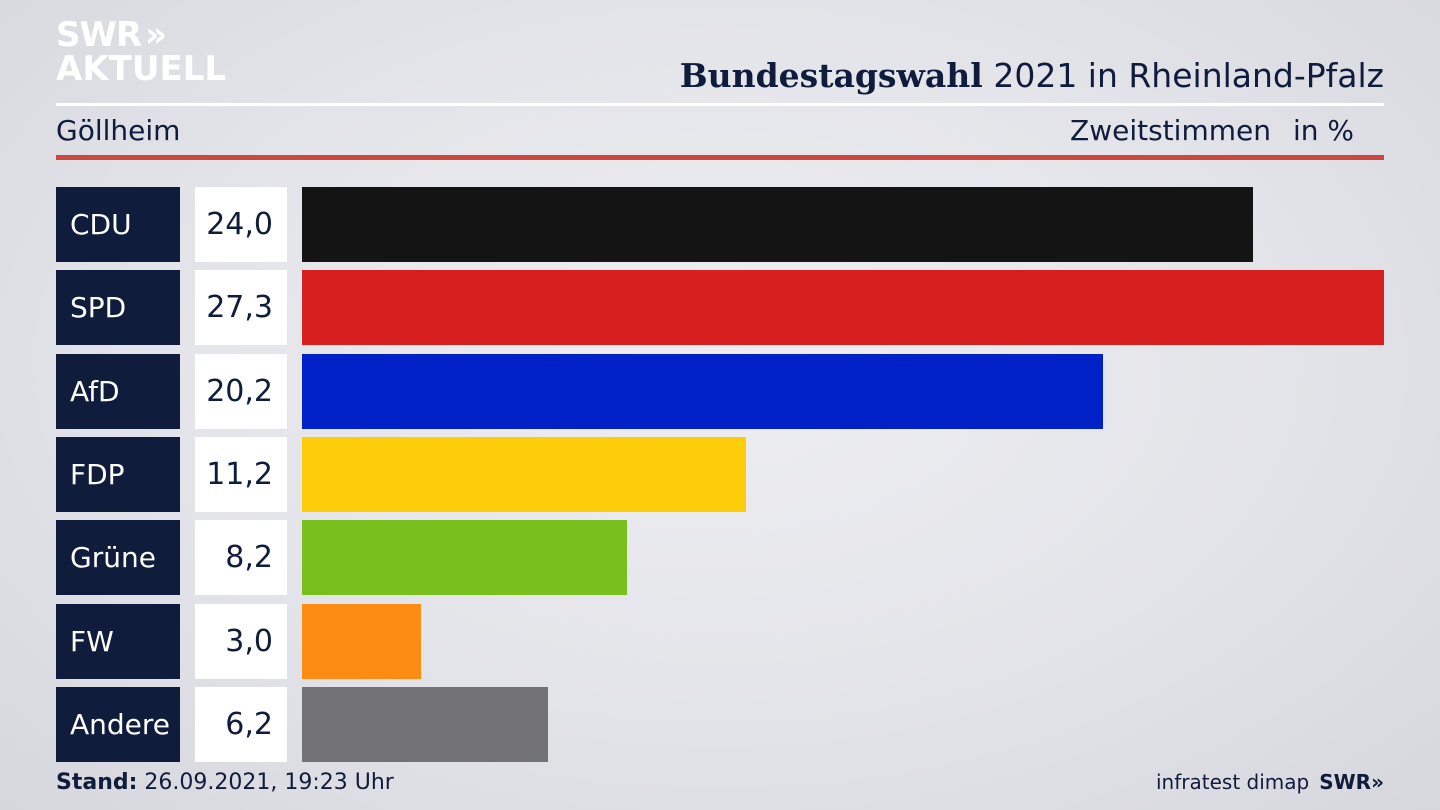 The image size is (1440, 810). I want to click on stand-value: 26.09.2021, 19:23 Uhr, so click(269, 782).